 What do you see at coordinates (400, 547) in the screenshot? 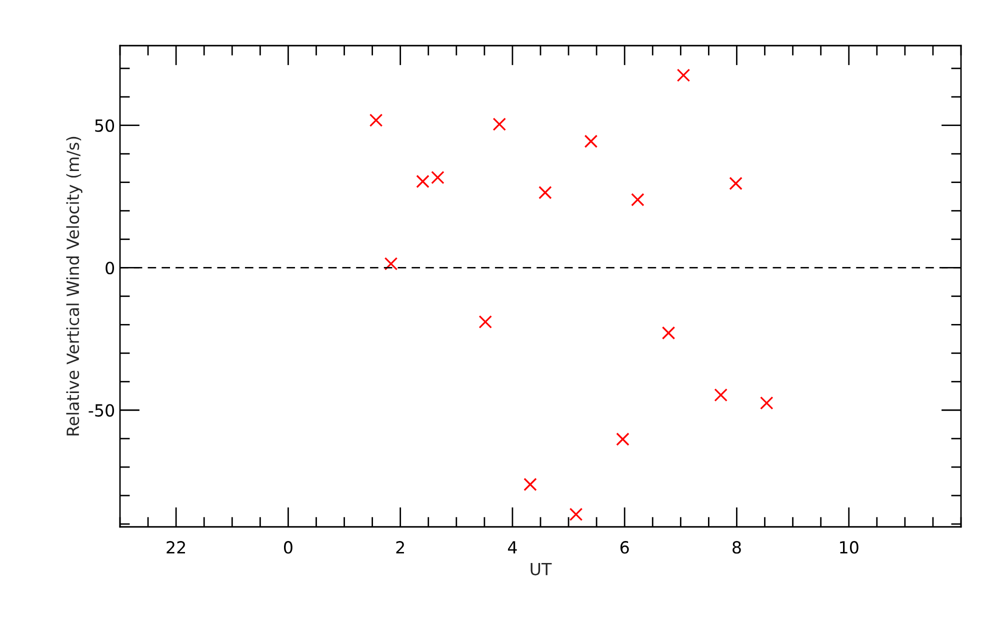
I see `x-tick-label: 2` at bounding box center [400, 547].